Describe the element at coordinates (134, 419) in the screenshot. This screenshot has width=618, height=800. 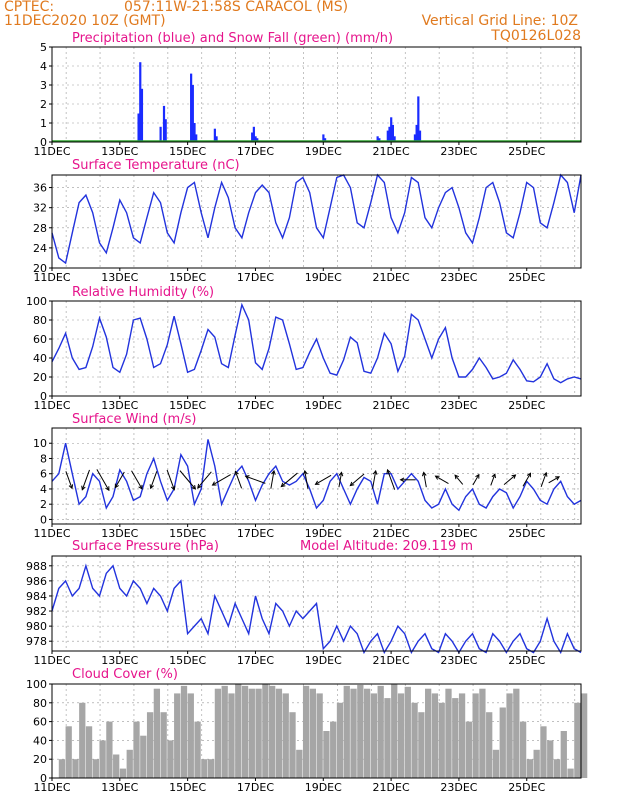
I see `wind-title: Surface Wind (m/s)` at that location.